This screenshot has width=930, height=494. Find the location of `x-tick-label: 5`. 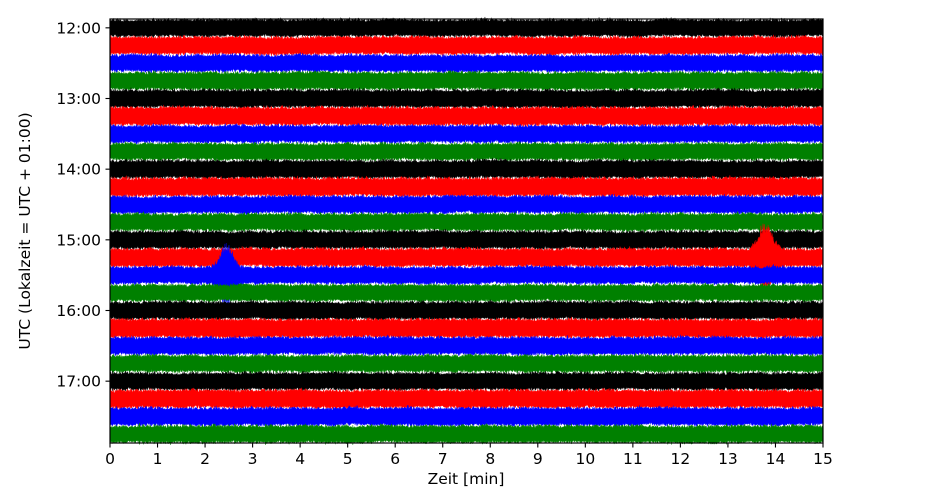

x-tick-label: 5 is located at coordinates (348, 459).